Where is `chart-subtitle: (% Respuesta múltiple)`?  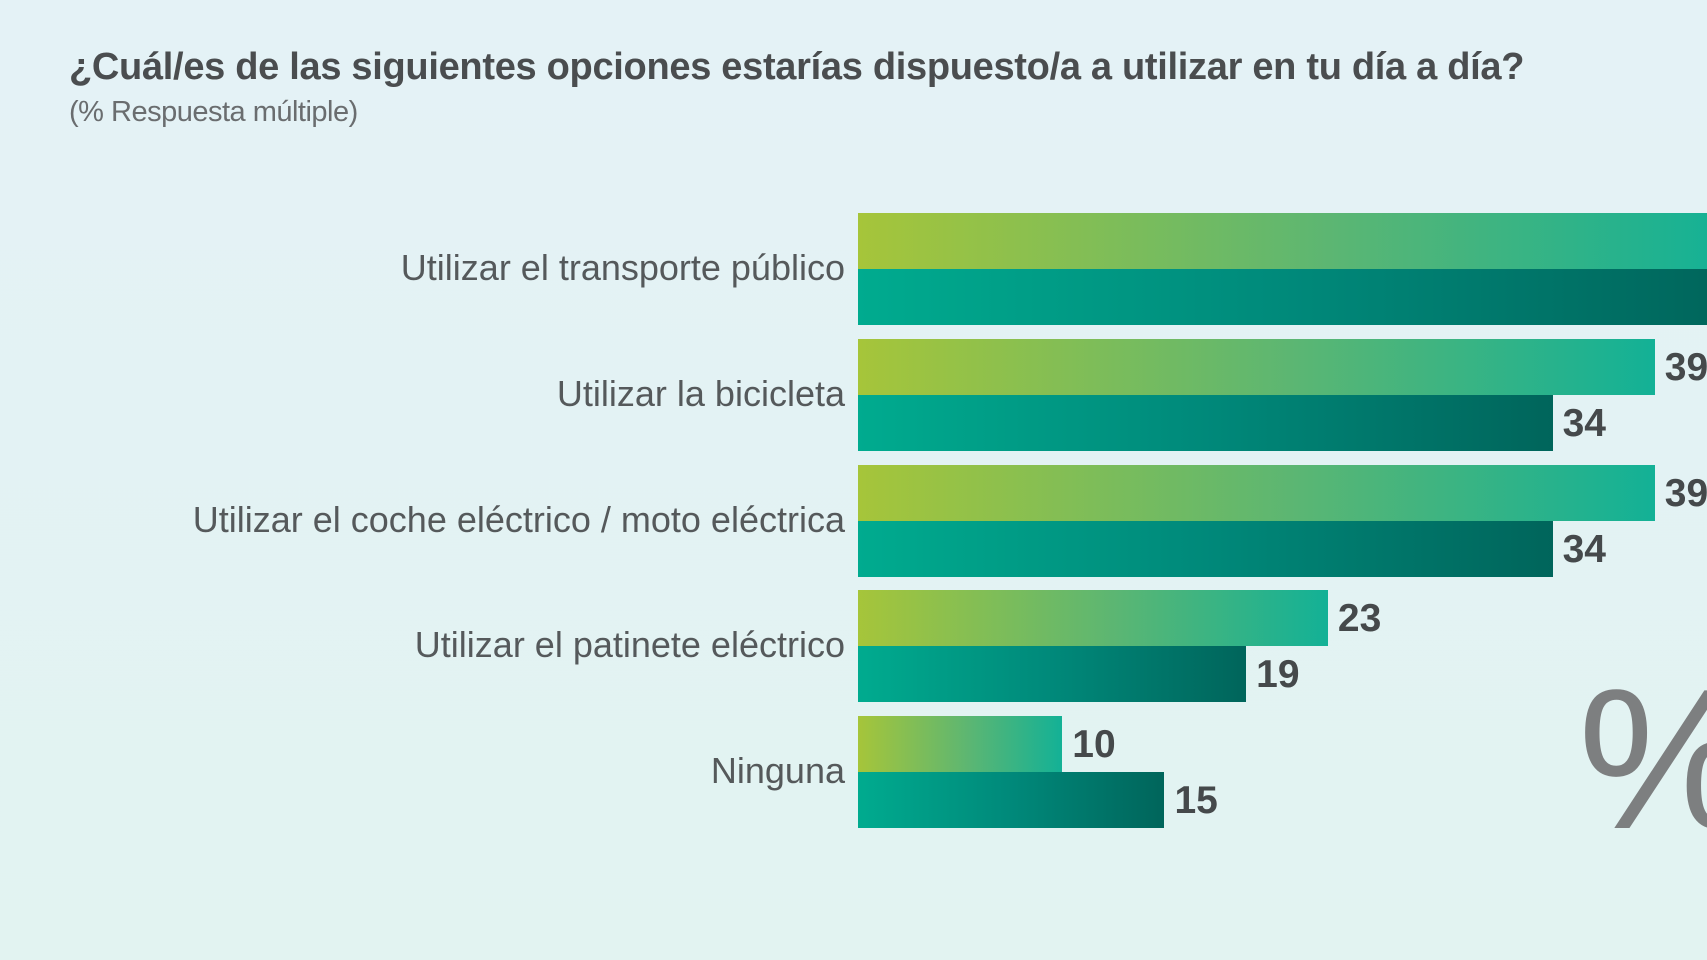 chart-subtitle: (% Respuesta múltiple) is located at coordinates (213, 112).